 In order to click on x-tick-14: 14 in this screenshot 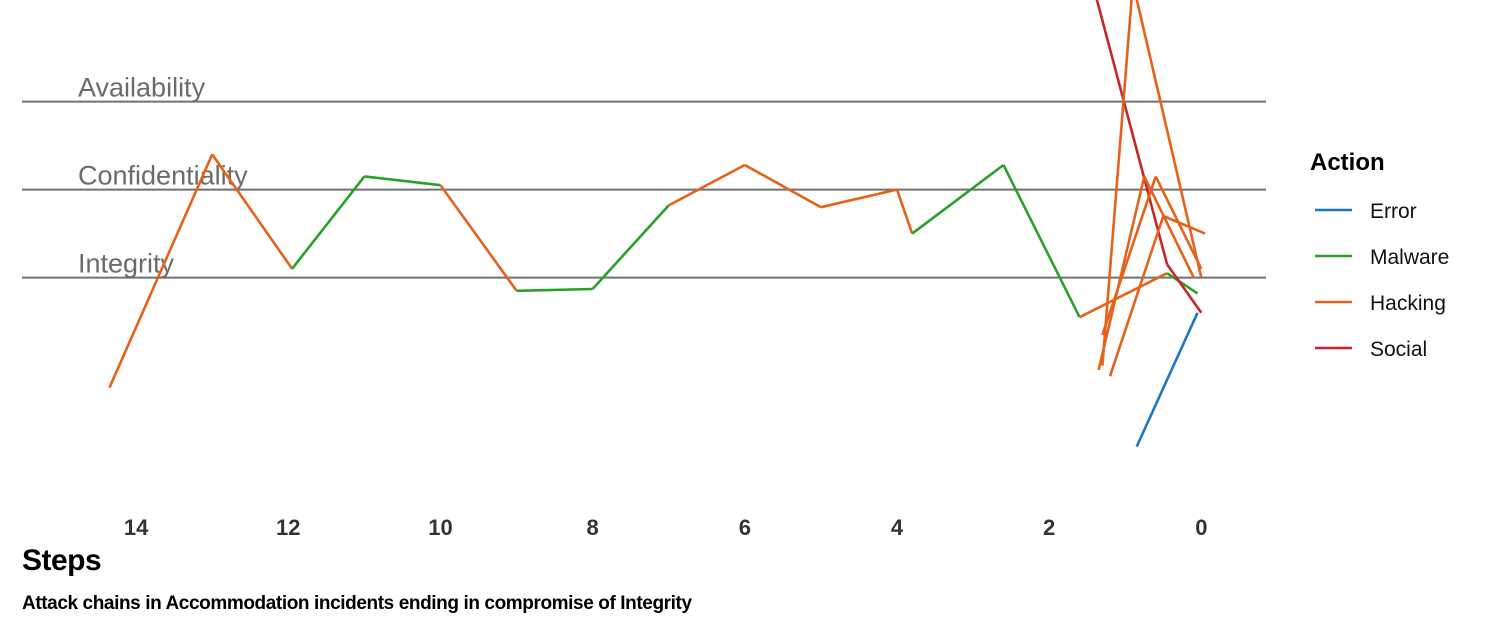, I will do `click(136, 527)`.